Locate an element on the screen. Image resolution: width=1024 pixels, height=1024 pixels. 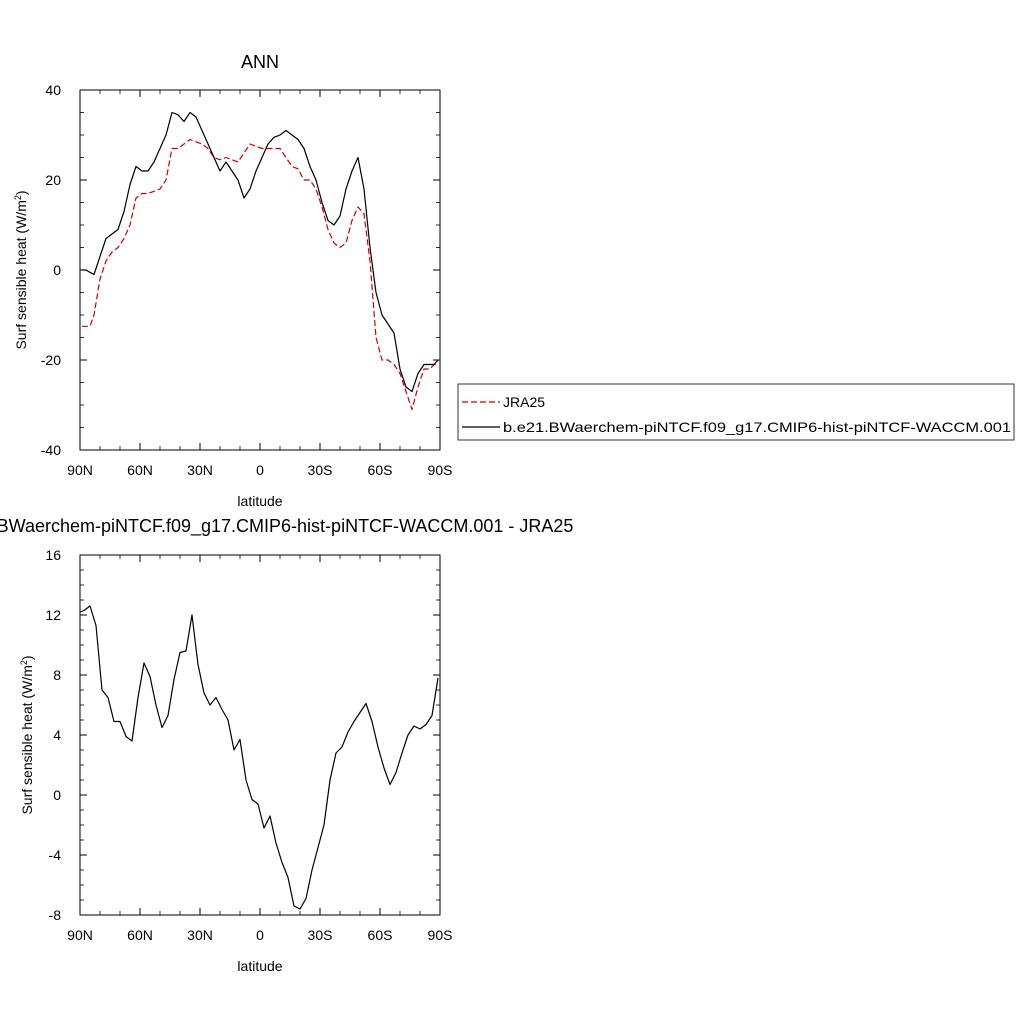
top-x-axis-label: latitude is located at coordinates (259, 501).